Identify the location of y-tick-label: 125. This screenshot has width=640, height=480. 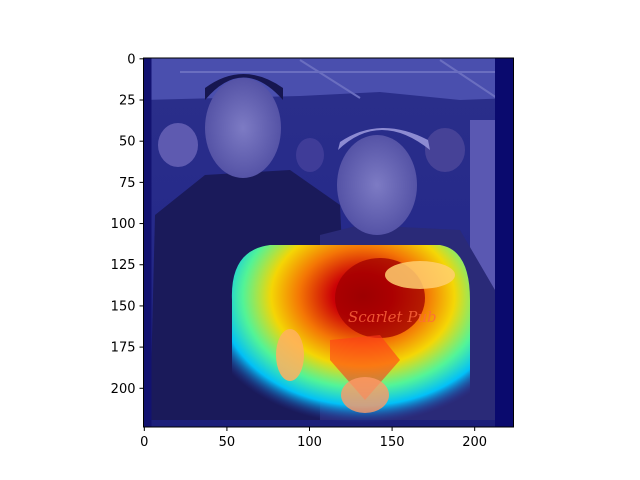
(123, 265).